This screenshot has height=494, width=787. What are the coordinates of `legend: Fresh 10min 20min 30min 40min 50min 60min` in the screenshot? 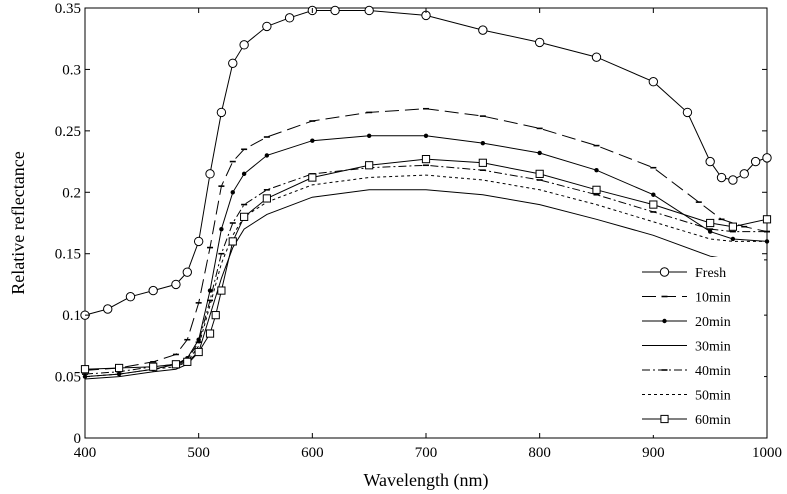 It's located at (700, 346).